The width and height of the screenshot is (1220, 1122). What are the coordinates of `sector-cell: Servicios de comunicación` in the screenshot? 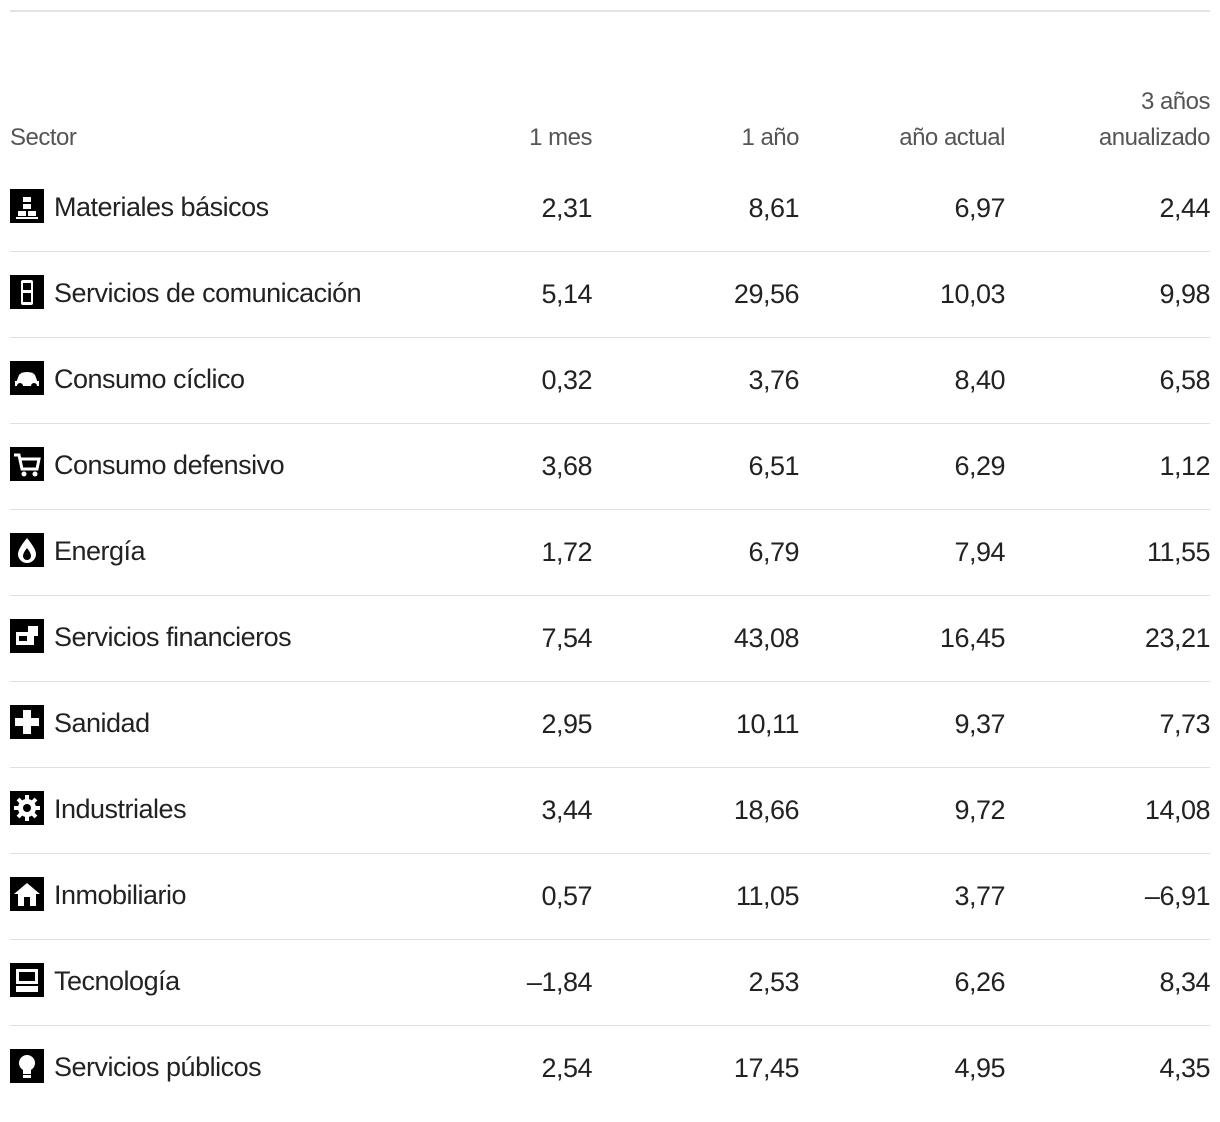 It's located at (205, 294).